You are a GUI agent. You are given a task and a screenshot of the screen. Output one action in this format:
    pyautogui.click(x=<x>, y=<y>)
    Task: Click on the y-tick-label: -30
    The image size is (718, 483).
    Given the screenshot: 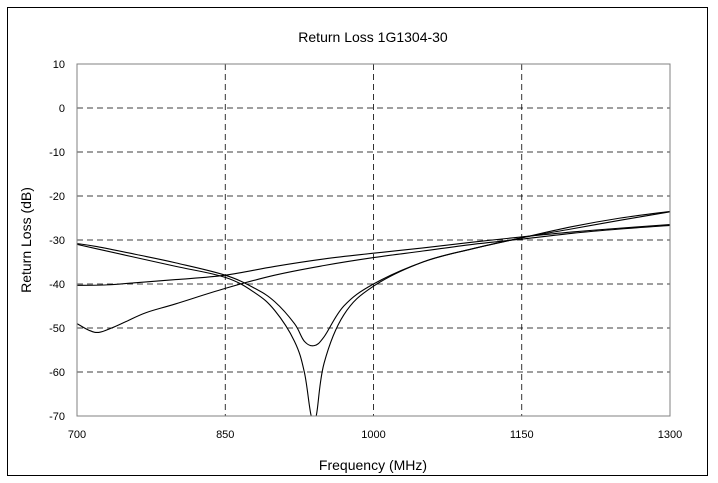 What is the action you would take?
    pyautogui.click(x=57, y=241)
    